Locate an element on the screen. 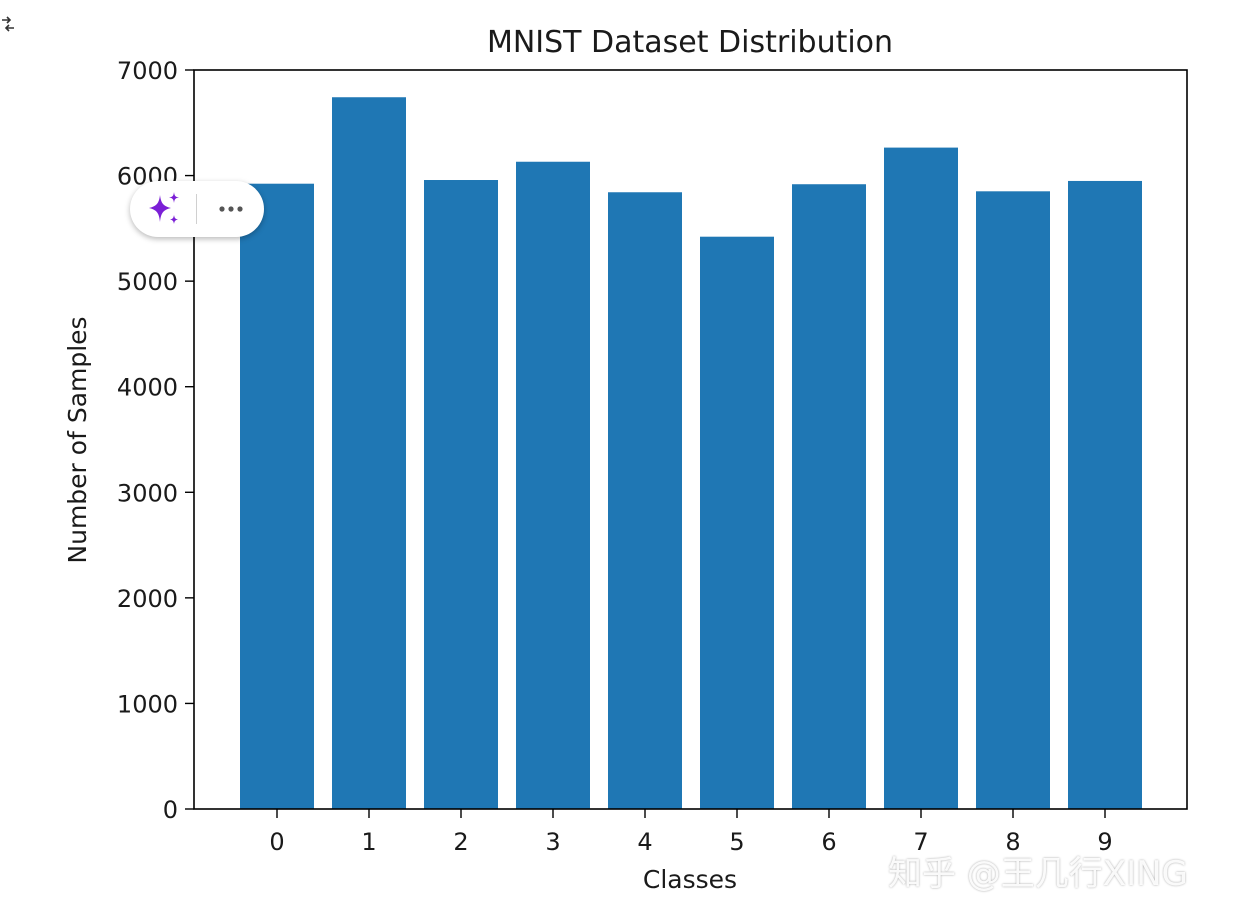 The width and height of the screenshot is (1236, 918). x-tick-label: 1 is located at coordinates (368, 842).